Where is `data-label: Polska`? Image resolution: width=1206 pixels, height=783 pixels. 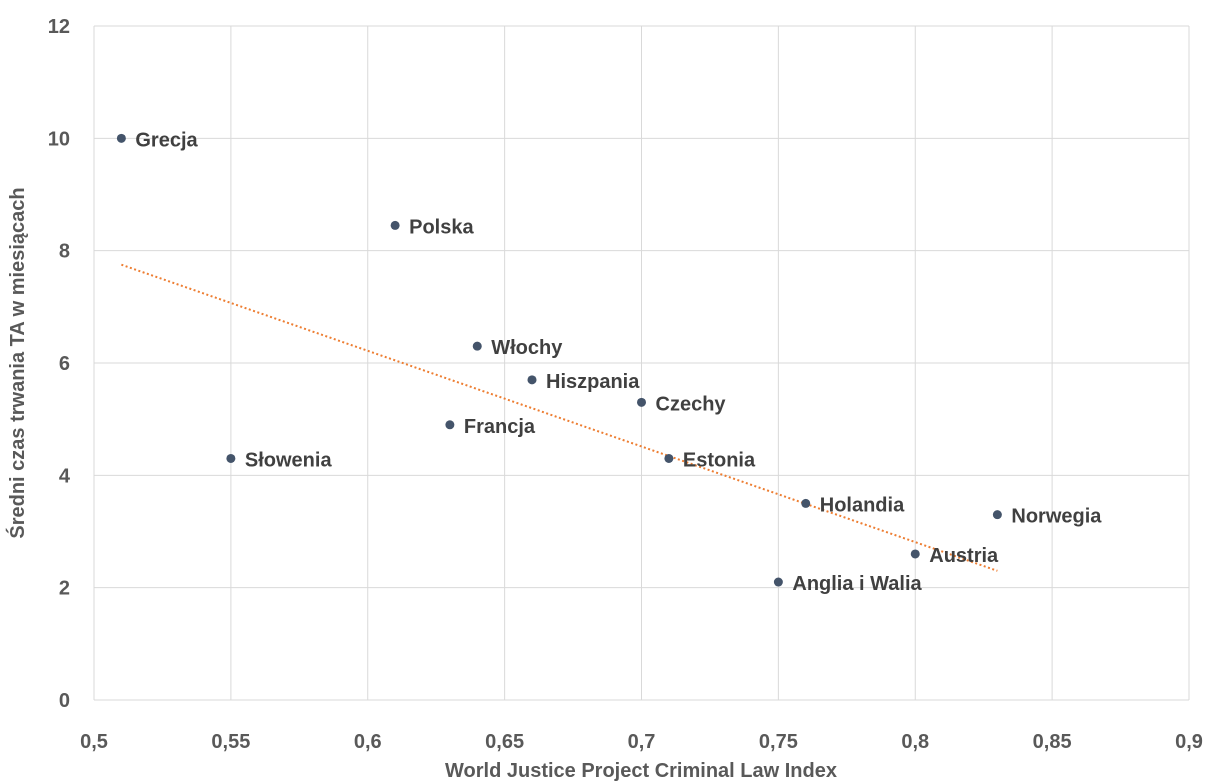
data-label: Polska is located at coordinates (441, 227).